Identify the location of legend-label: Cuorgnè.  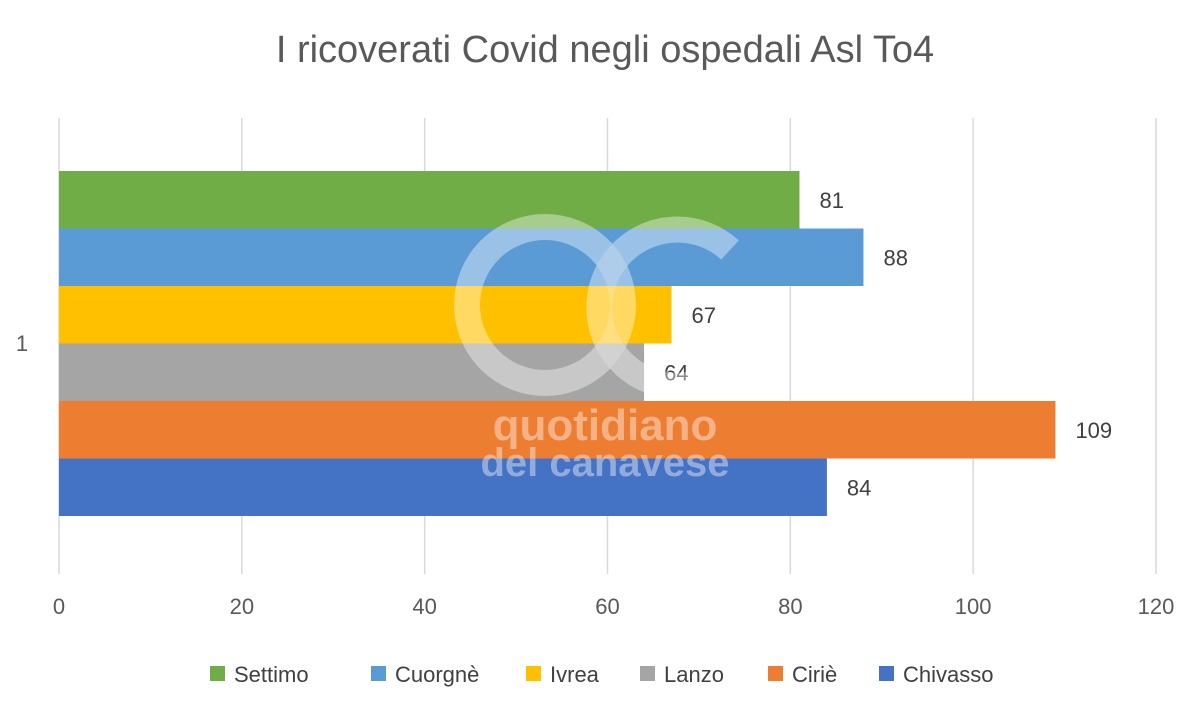
(437, 674).